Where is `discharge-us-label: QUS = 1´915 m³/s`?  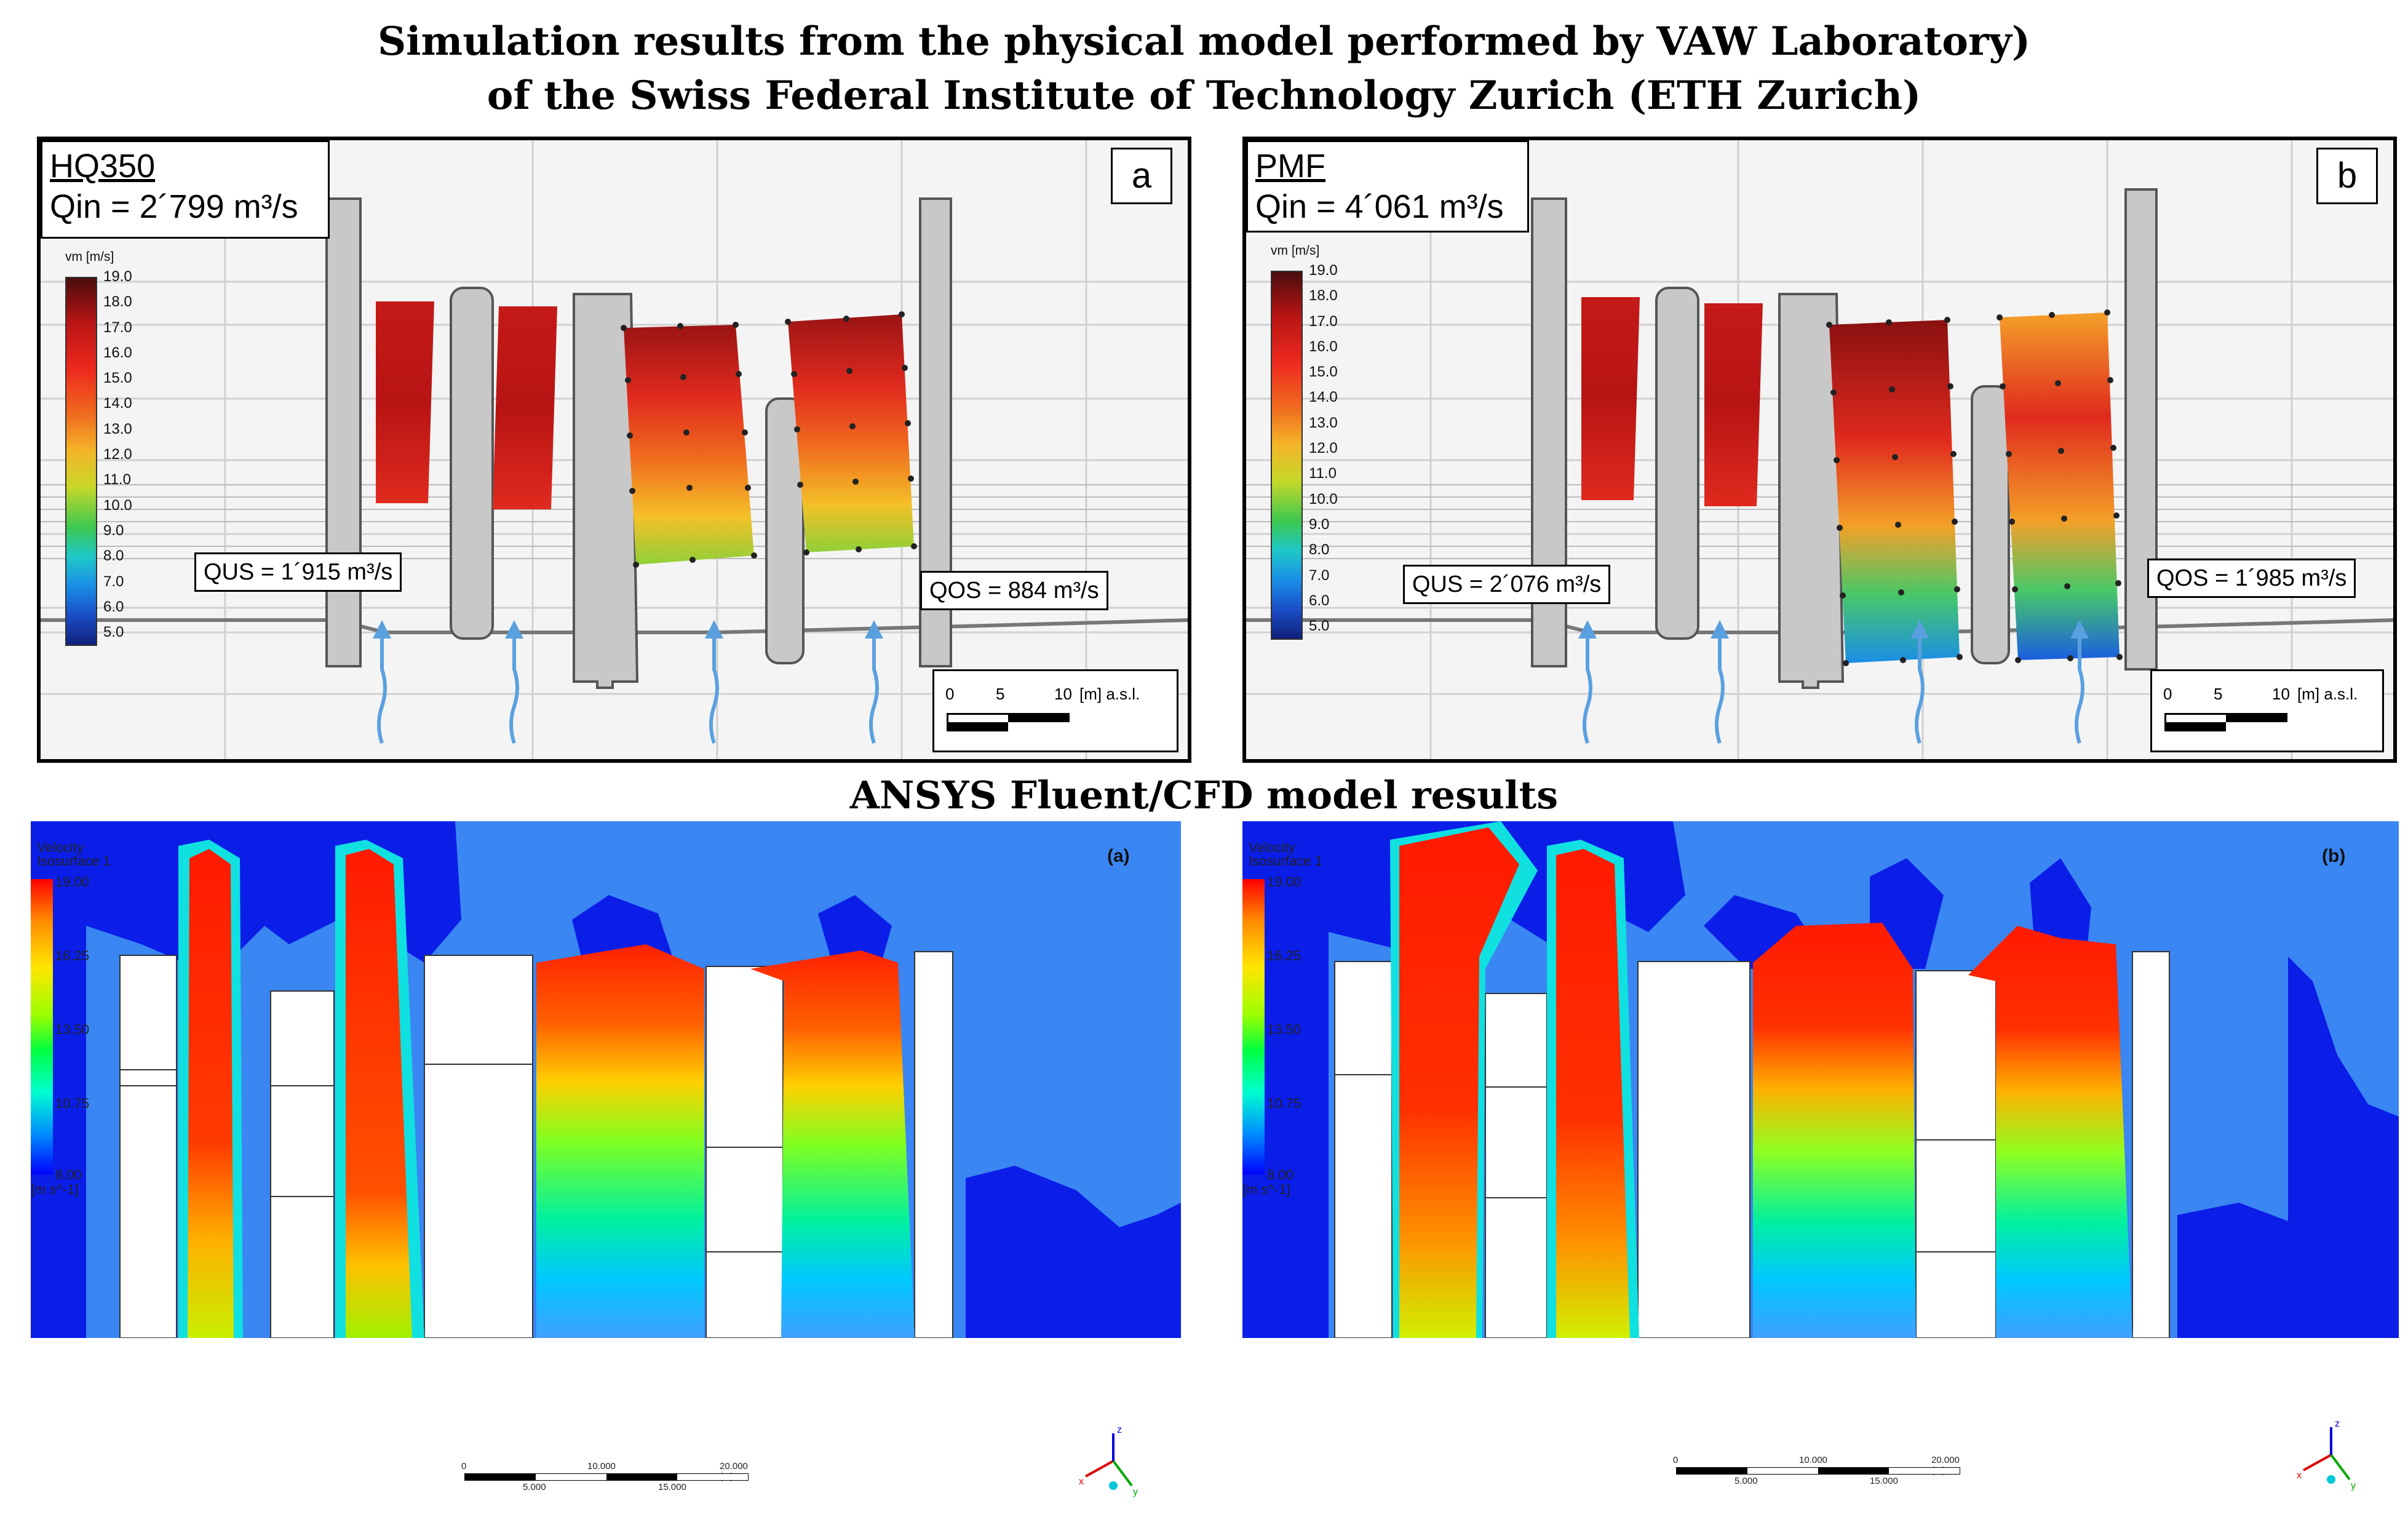
discharge-us-label: QUS = 1´915 m³/s is located at coordinates (298, 572).